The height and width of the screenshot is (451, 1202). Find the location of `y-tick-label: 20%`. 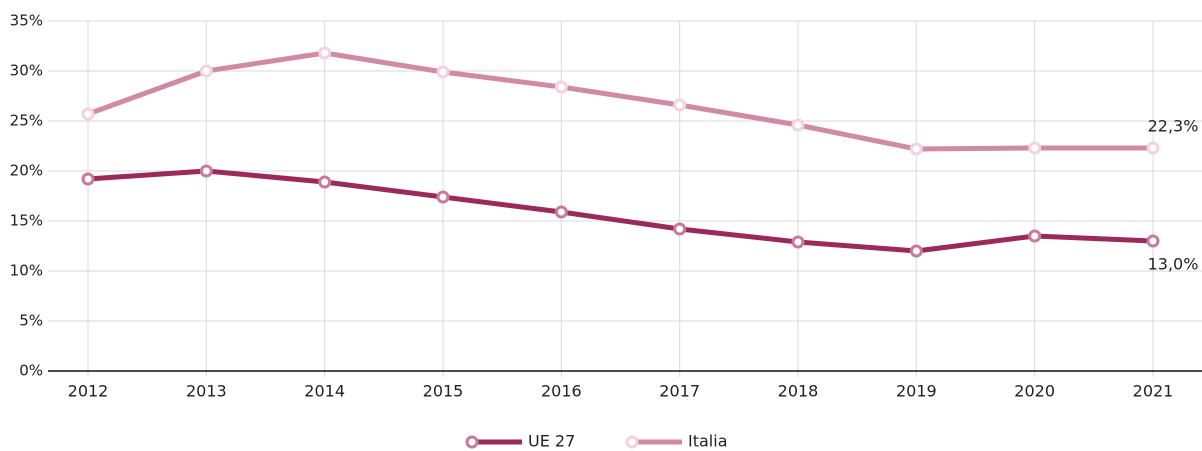

y-tick-label: 20% is located at coordinates (26, 171).